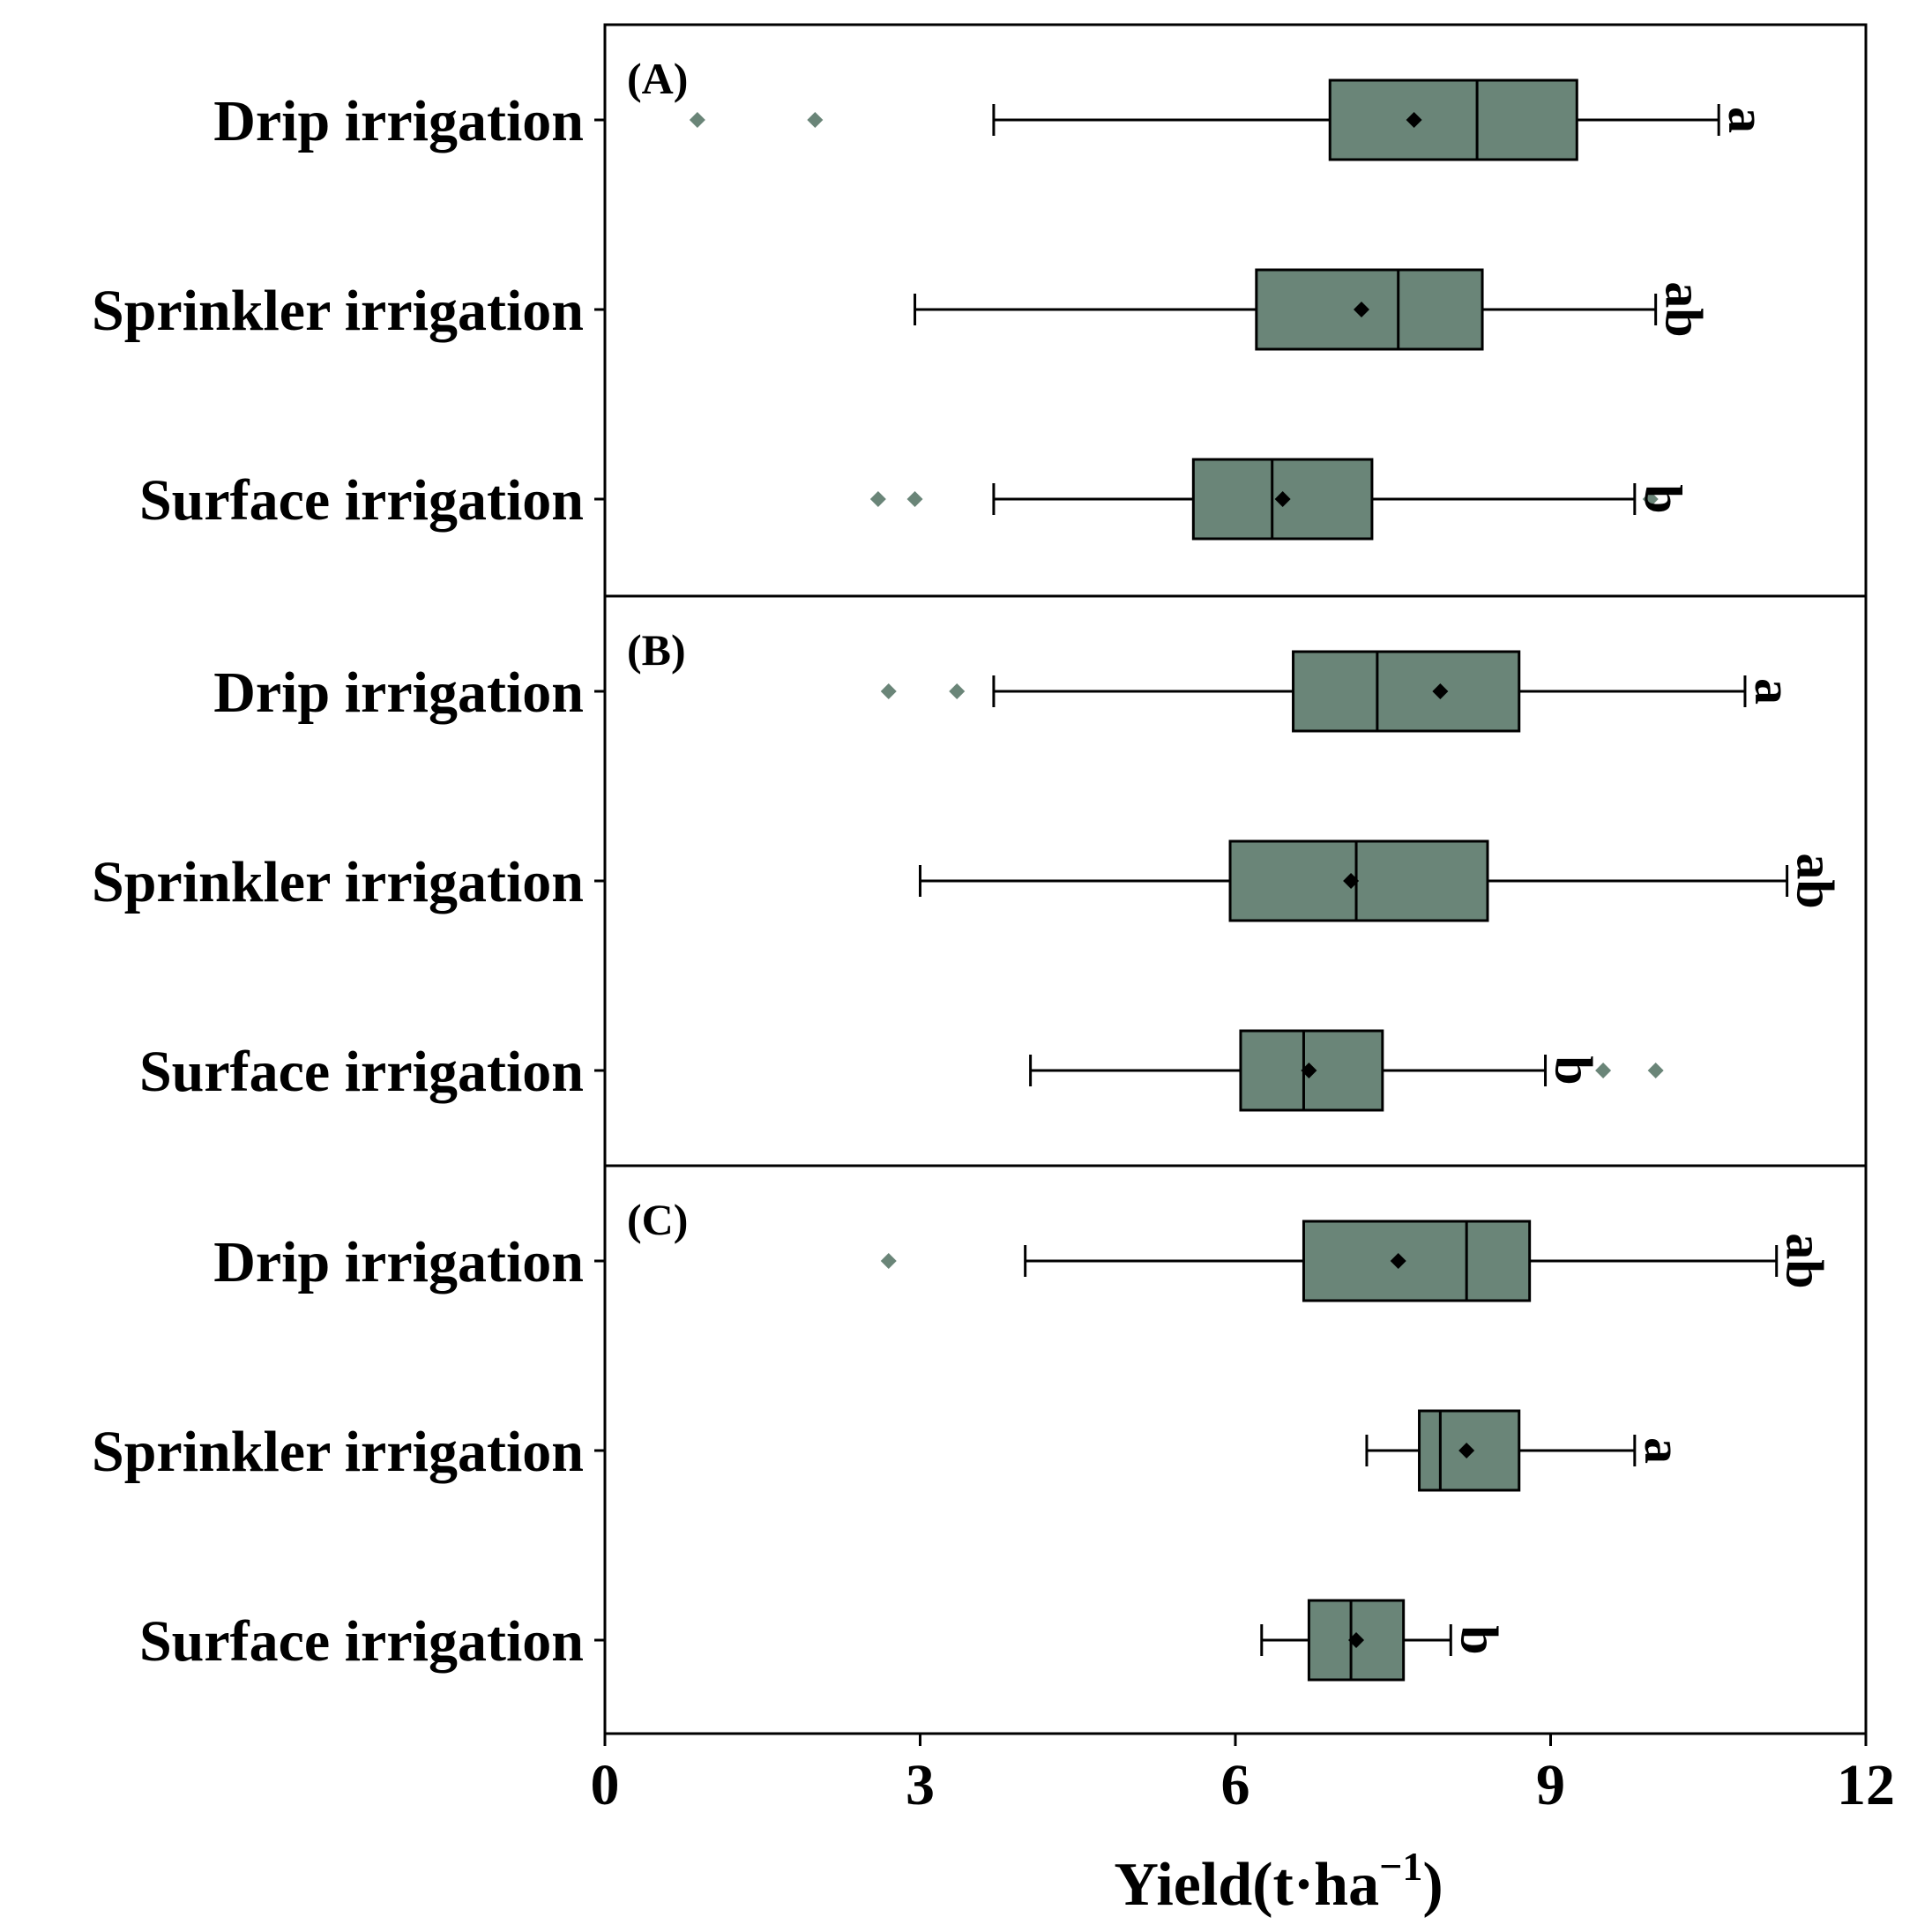 The image size is (1917, 1932). Describe the element at coordinates (920, 1785) in the screenshot. I see `x-tick-label: 3` at that location.